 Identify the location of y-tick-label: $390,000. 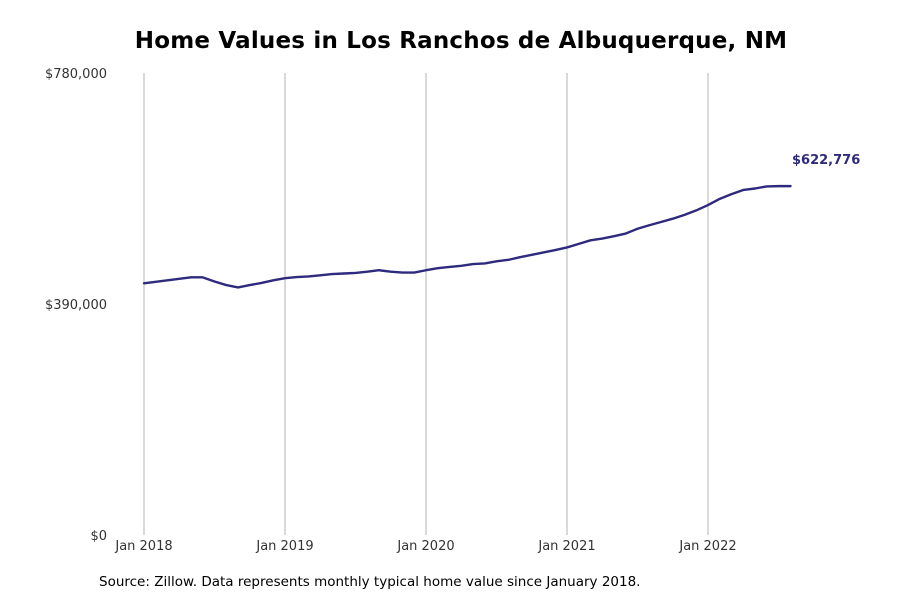
(76, 305).